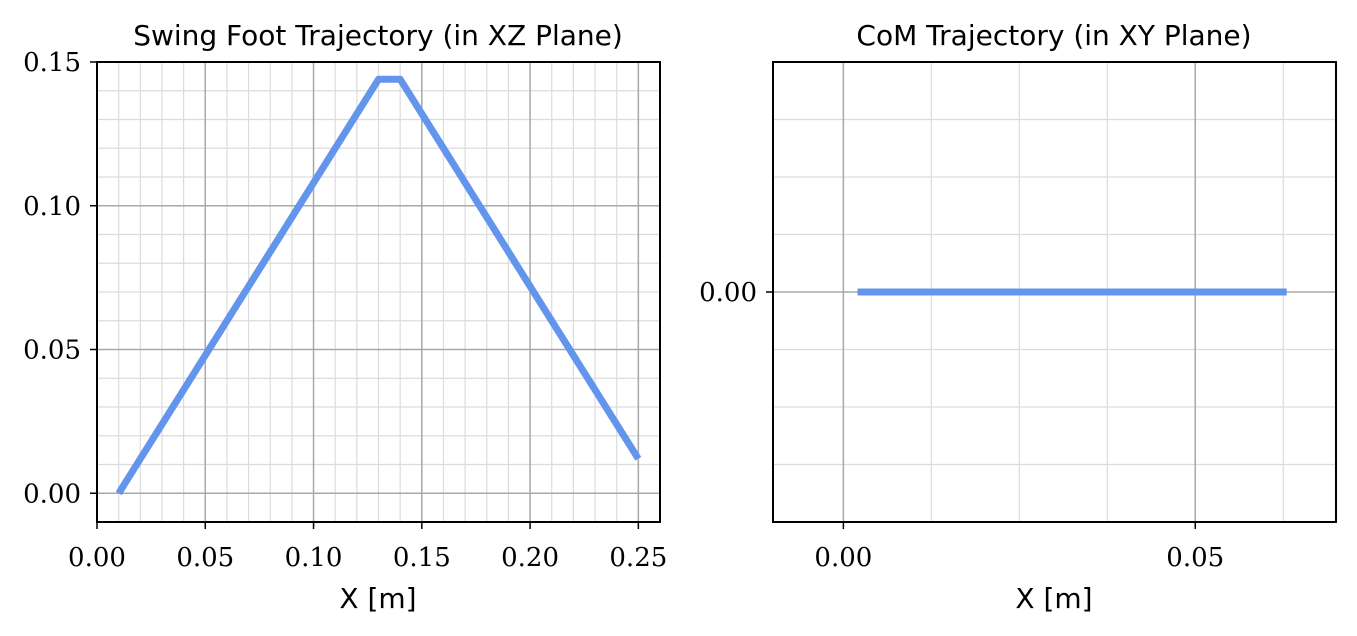 The width and height of the screenshot is (1357, 636). Describe the element at coordinates (314, 558) in the screenshot. I see `swing-foot-xtick-label: 0.10` at that location.